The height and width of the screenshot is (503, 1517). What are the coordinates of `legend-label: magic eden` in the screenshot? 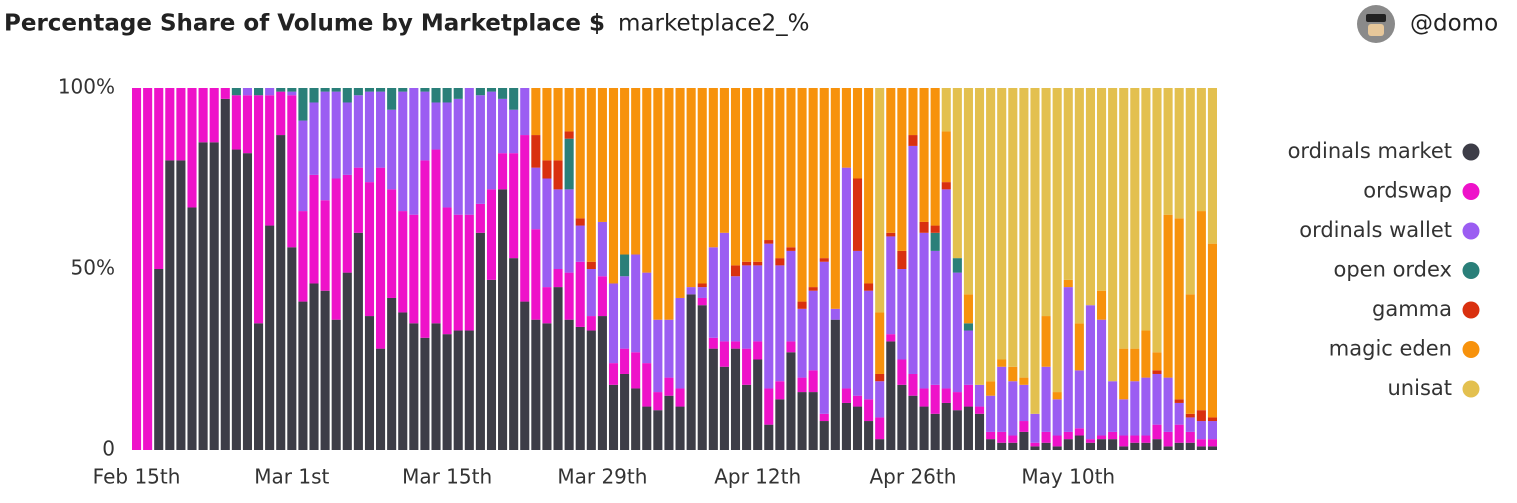 It's located at (1390, 349).